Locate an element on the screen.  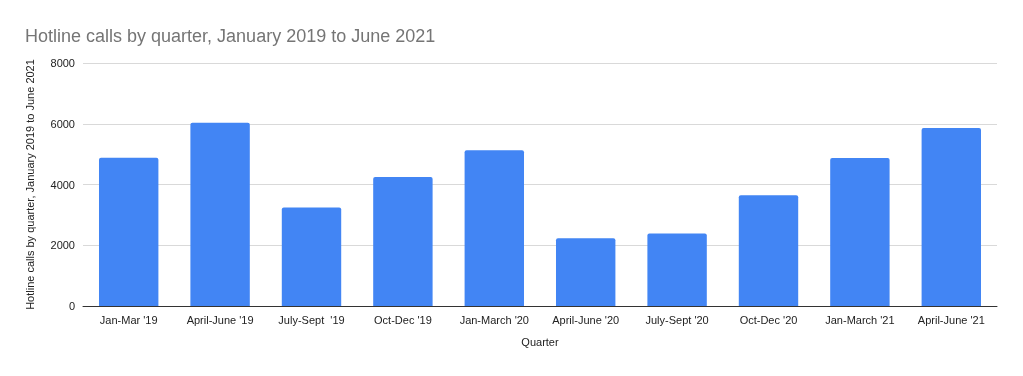
x-tick-label: April-June '21 is located at coordinates (951, 319).